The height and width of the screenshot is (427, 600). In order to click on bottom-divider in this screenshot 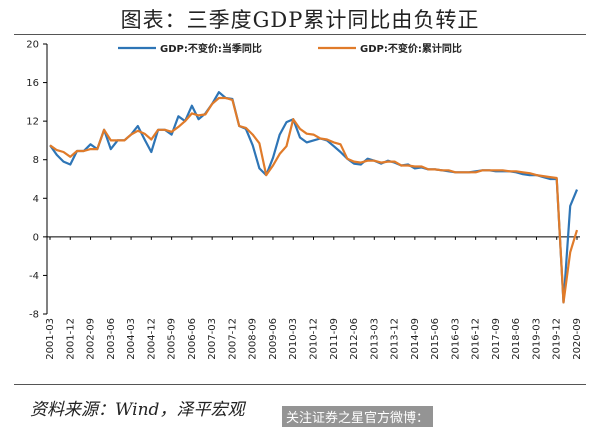, I will do `click(300, 384)`.